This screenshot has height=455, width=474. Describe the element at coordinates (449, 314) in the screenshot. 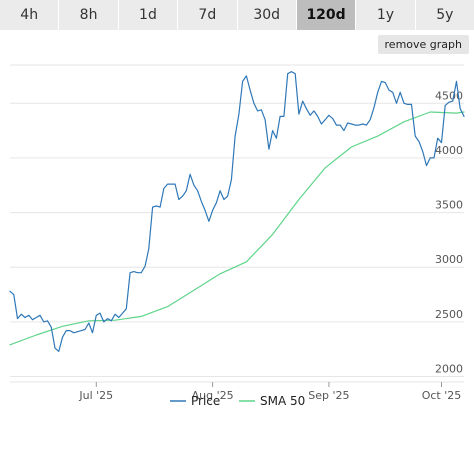

I see `y-tick-label: 2500` at that location.